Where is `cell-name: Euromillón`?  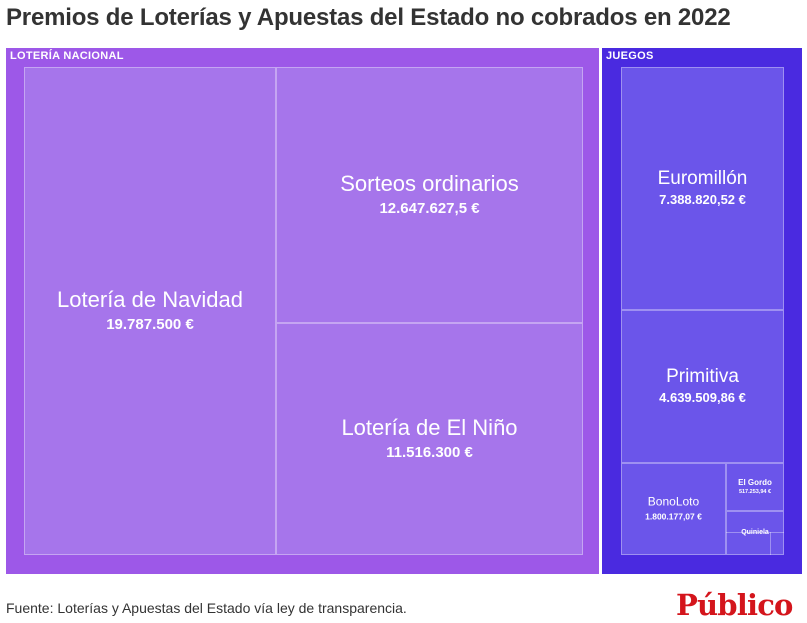 cell-name: Euromillón is located at coordinates (702, 178).